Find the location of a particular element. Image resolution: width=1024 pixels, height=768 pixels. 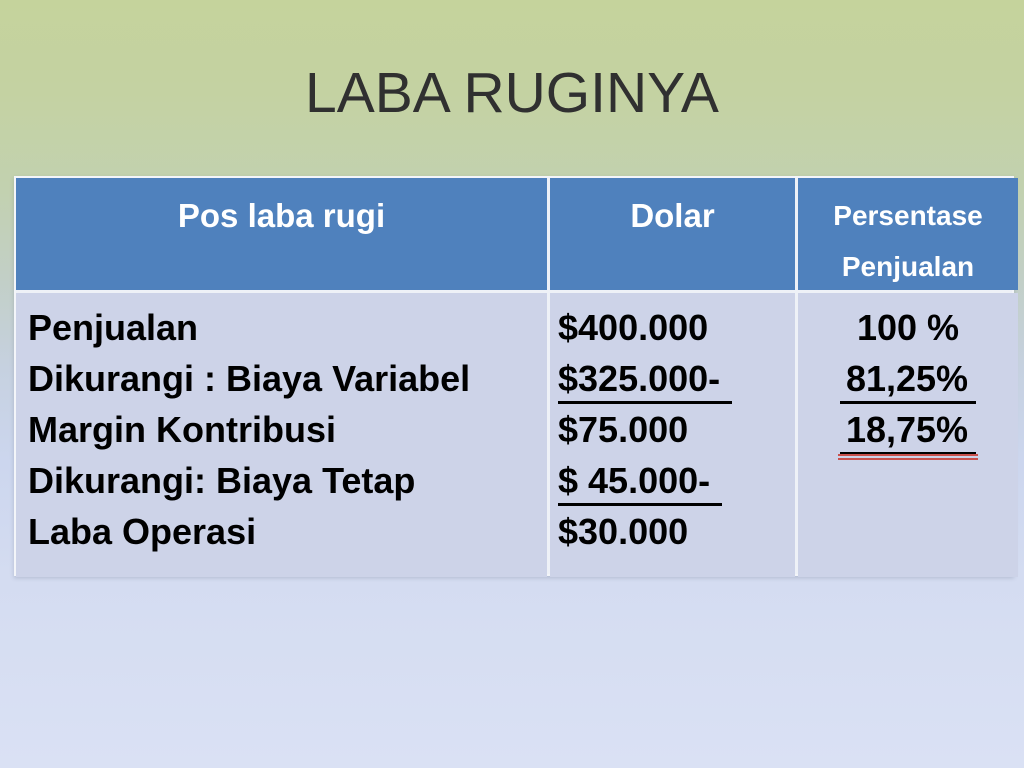

column-header-dolar: Dolar is located at coordinates (672, 234).